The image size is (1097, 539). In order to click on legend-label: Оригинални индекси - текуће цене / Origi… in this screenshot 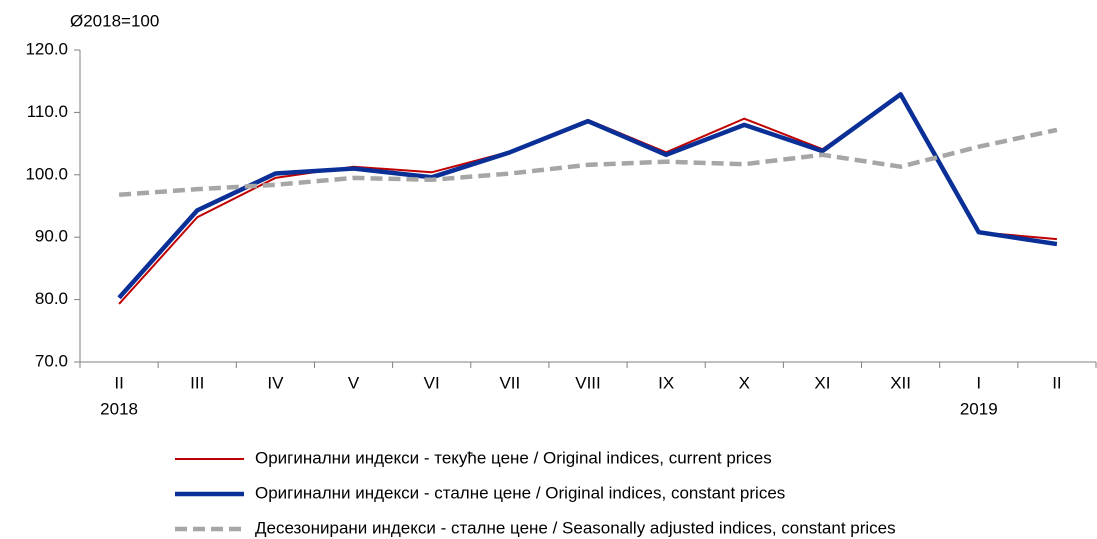, I will do `click(513, 457)`.